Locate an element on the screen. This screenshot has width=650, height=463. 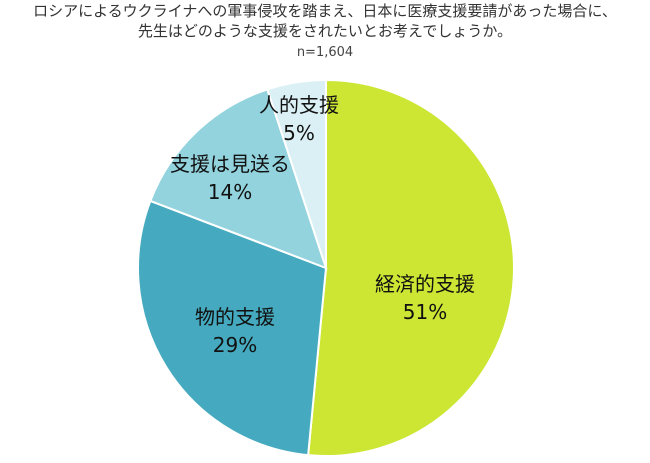
slice-label-1: 経済的支援 is located at coordinates (425, 284).